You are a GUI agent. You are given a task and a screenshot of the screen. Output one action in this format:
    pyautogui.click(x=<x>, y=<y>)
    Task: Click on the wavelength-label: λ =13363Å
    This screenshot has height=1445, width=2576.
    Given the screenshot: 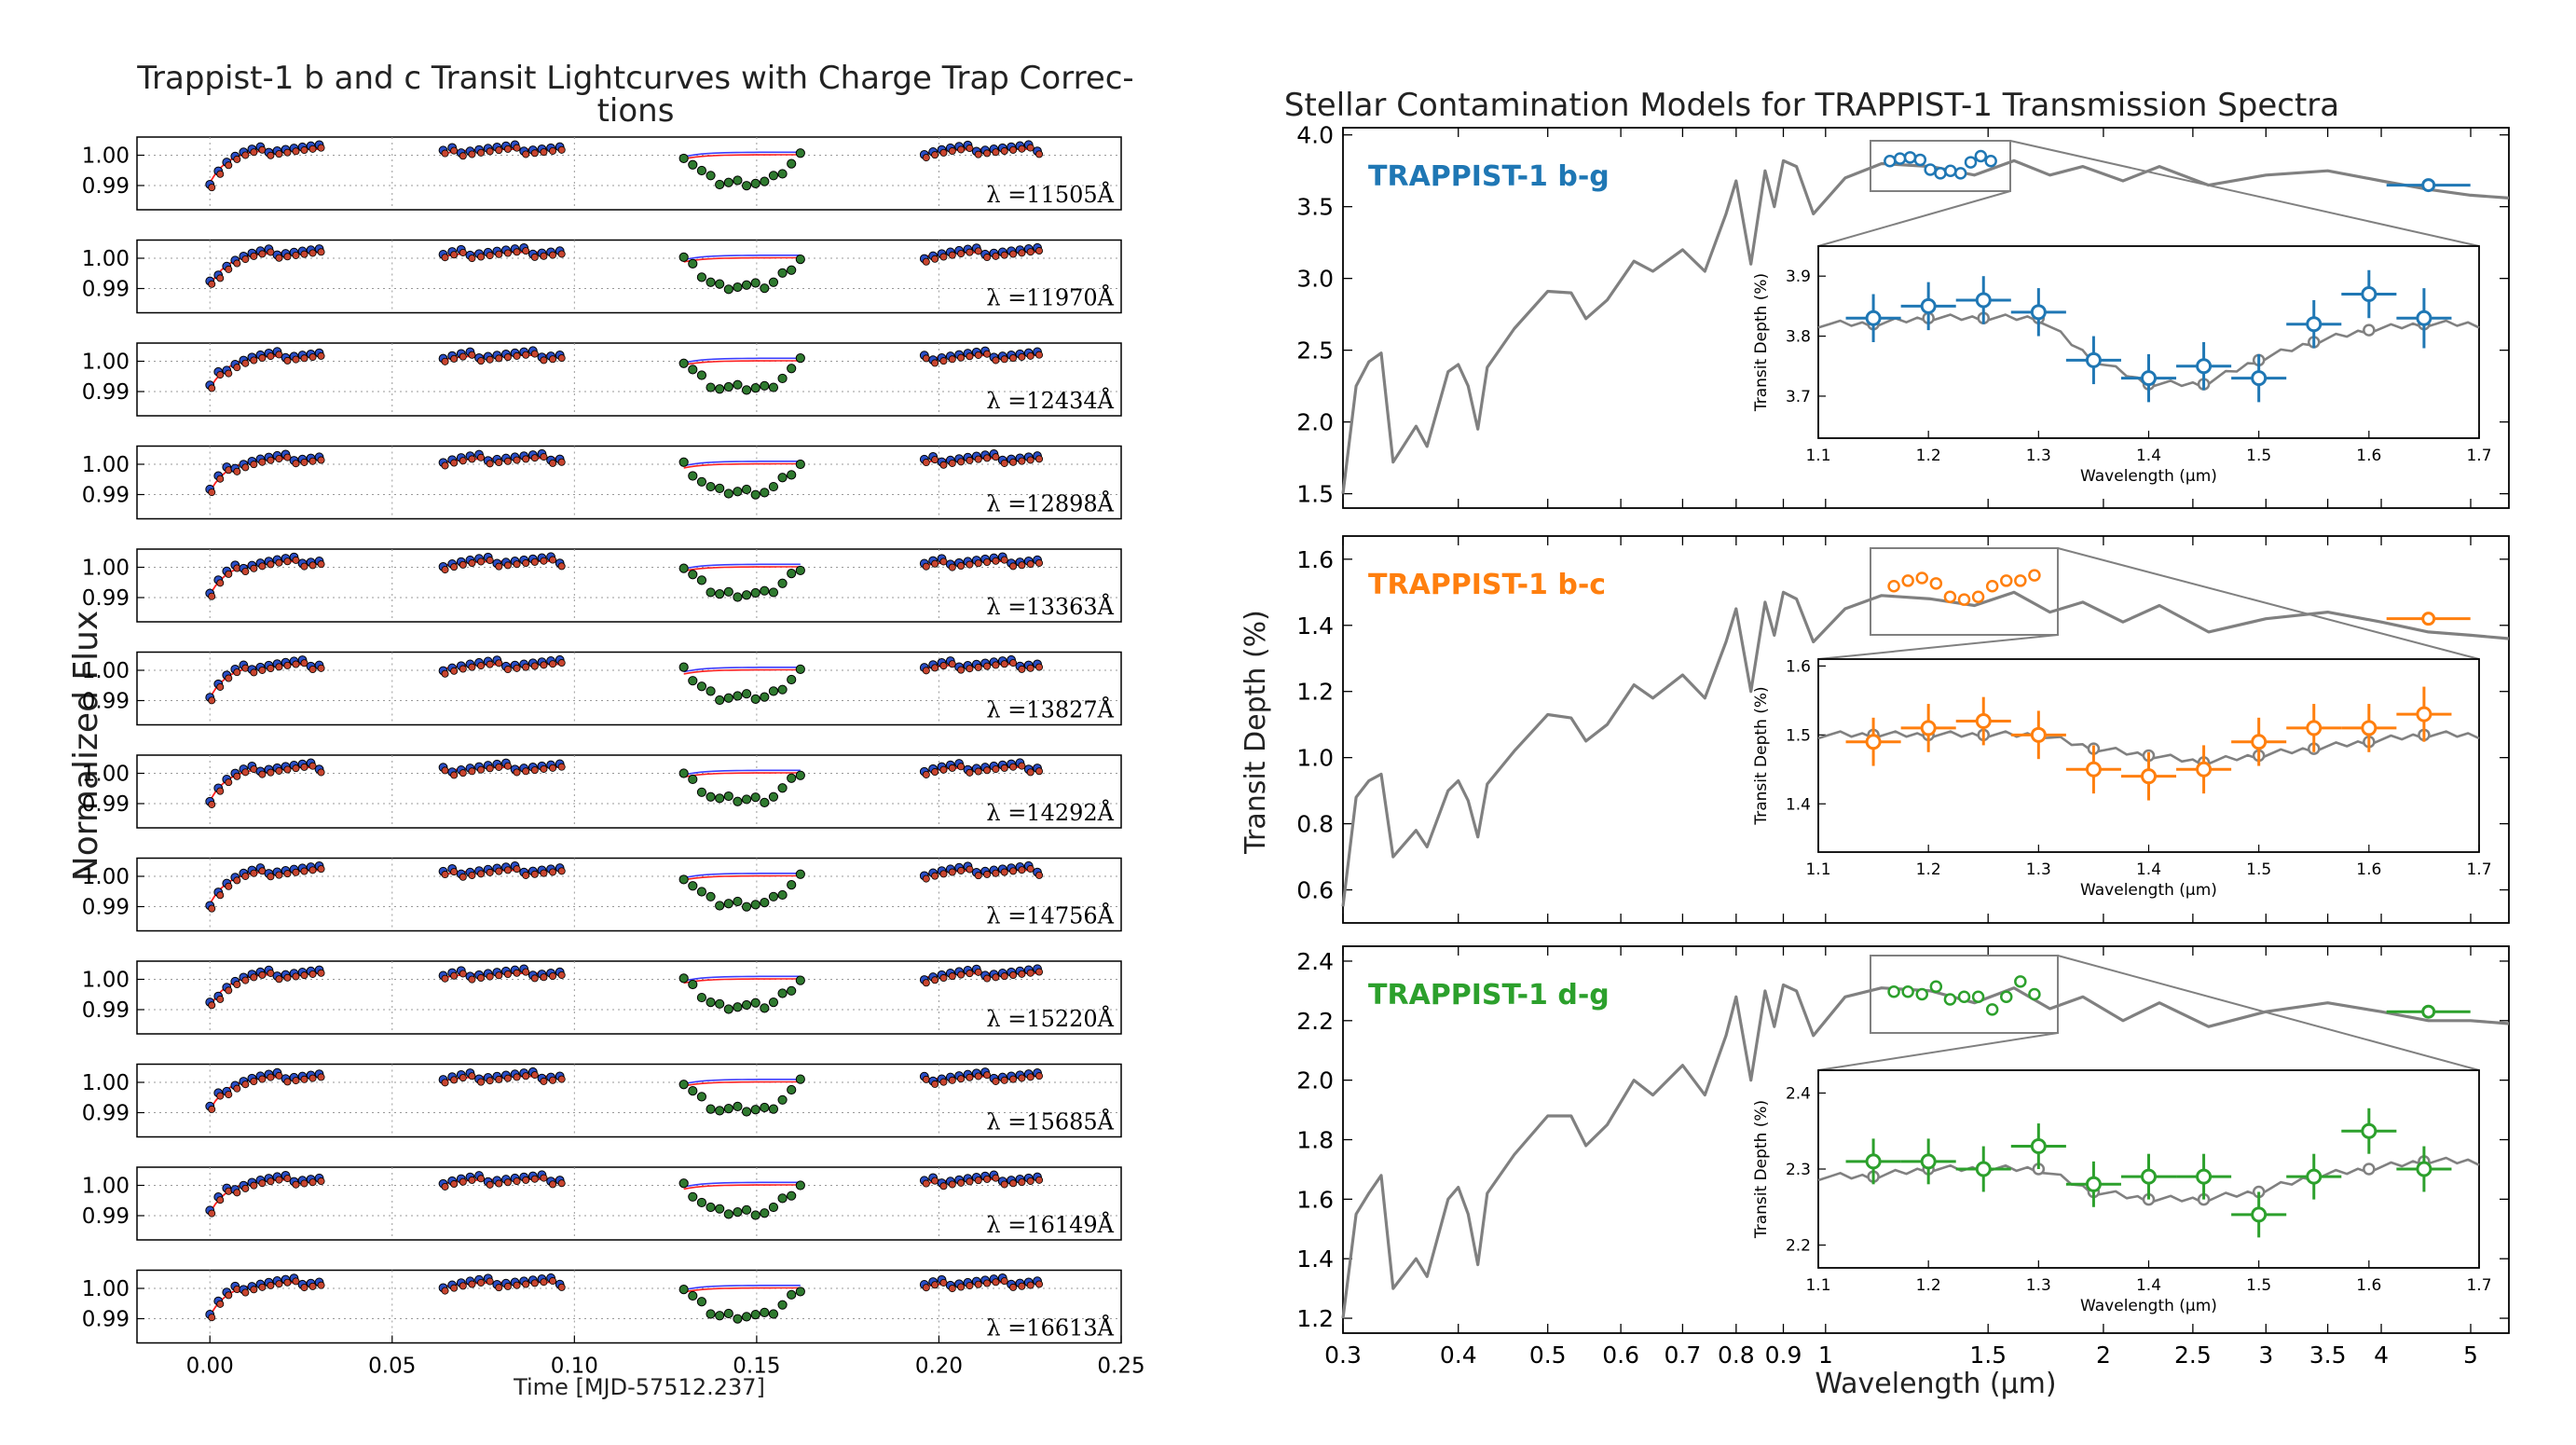 What is the action you would take?
    pyautogui.click(x=1050, y=606)
    